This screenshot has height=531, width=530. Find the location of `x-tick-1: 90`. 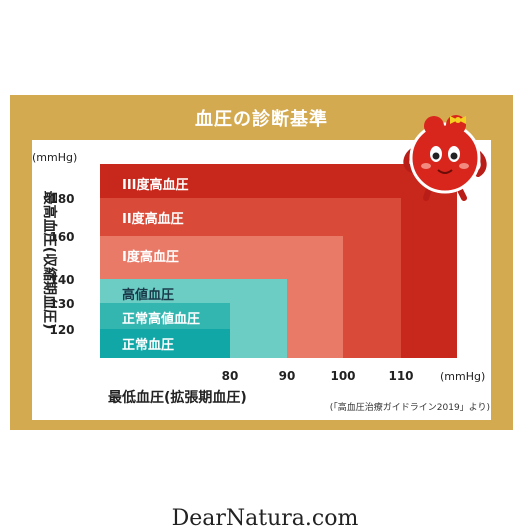

x-tick-1: 90 is located at coordinates (287, 376).